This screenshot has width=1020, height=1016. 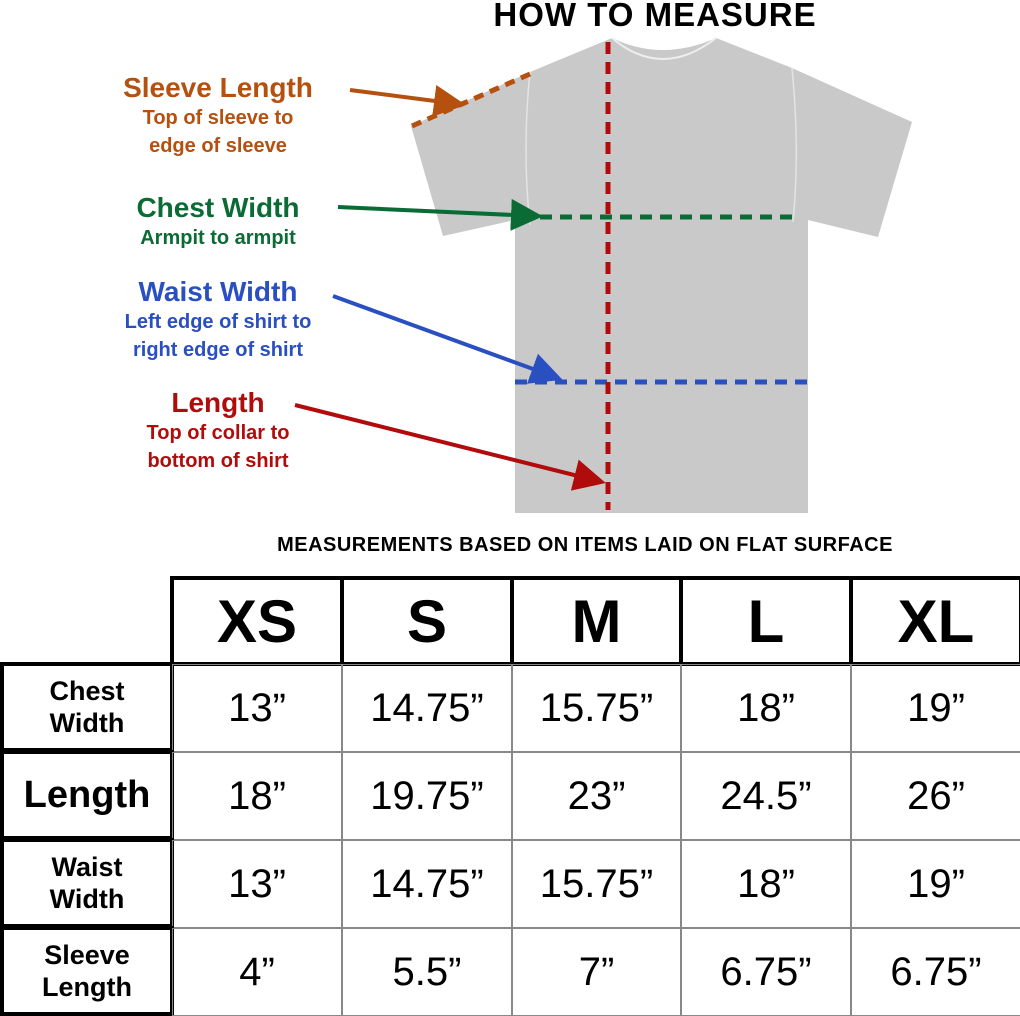 I want to click on table-cell: 26”, so click(x=935, y=796).